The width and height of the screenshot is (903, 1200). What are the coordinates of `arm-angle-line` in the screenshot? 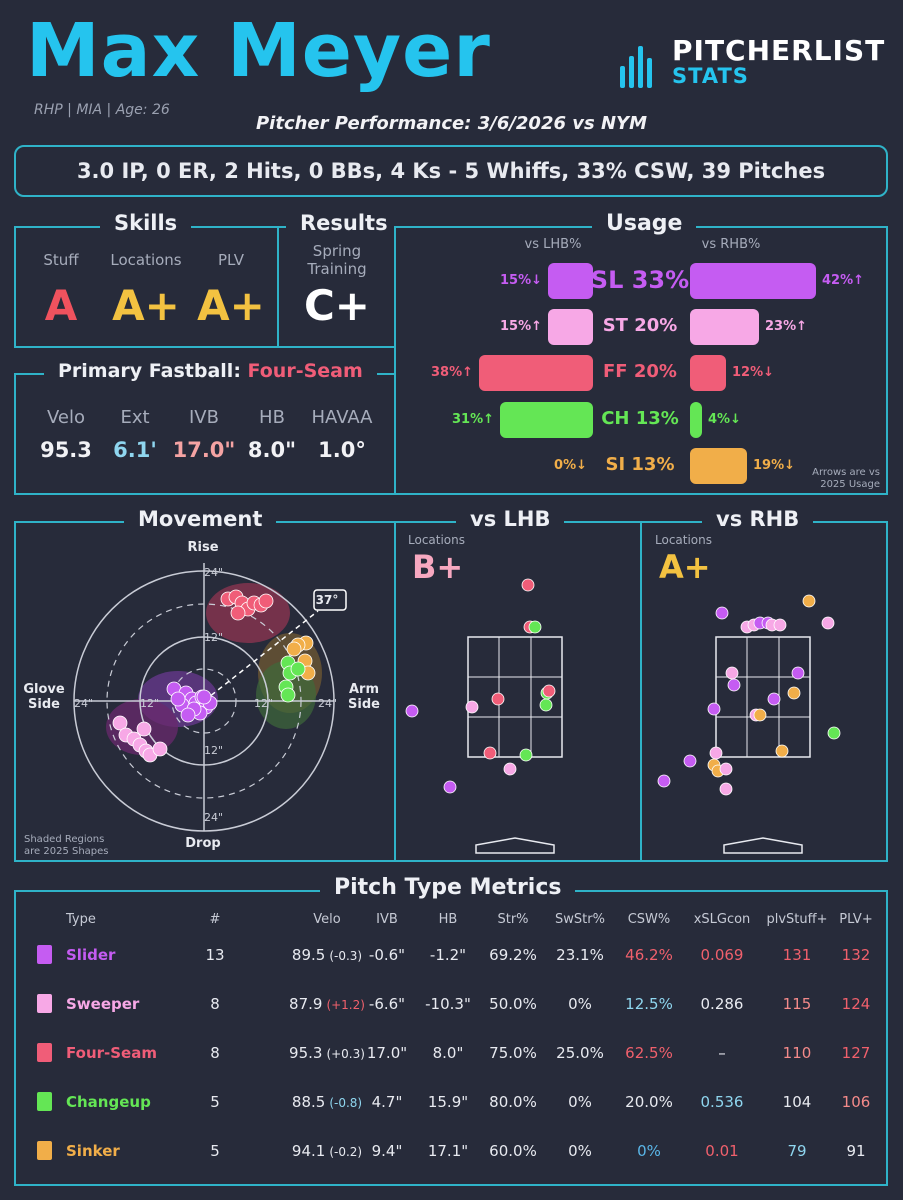 It's located at (261, 656).